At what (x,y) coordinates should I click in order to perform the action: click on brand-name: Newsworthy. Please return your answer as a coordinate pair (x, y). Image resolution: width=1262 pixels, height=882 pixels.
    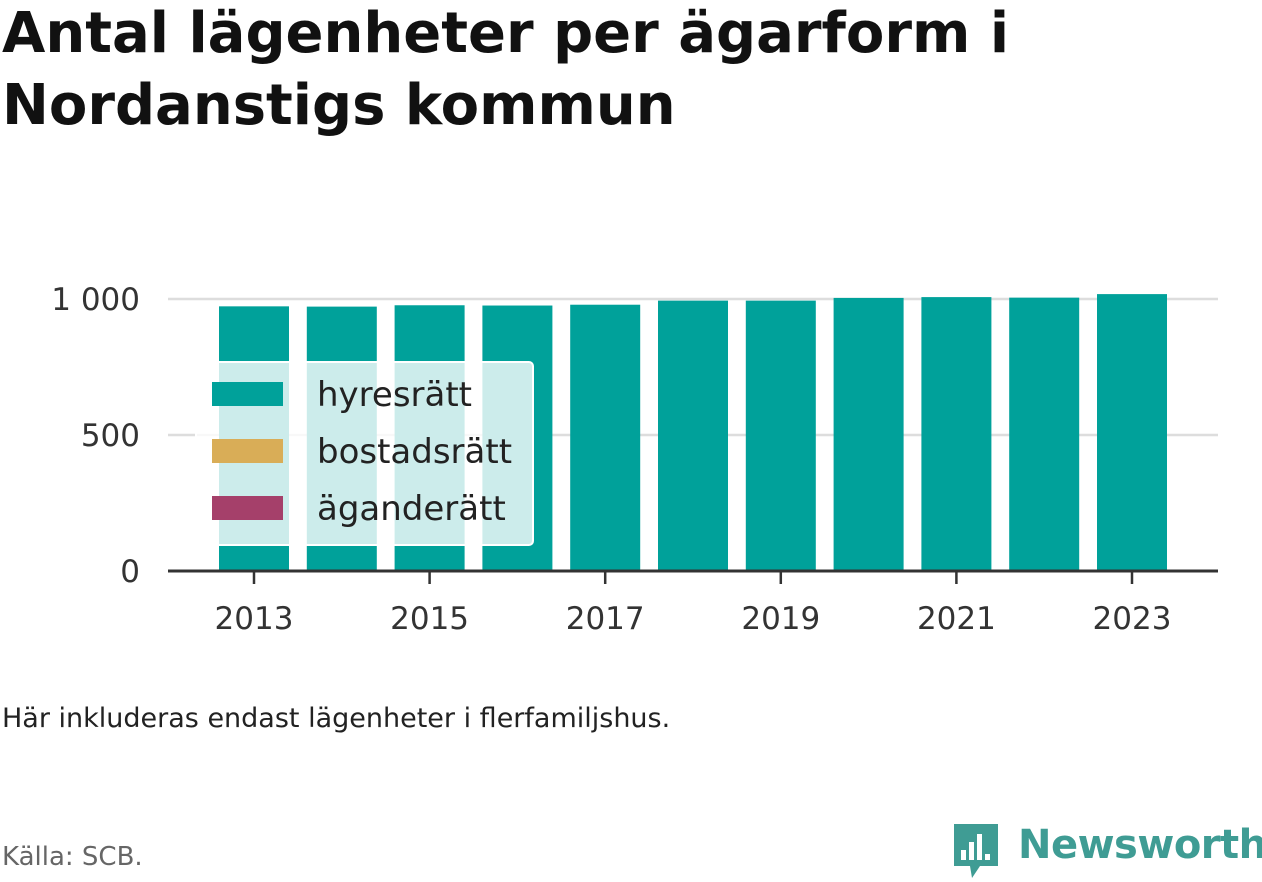
    Looking at the image, I should click on (1140, 845).